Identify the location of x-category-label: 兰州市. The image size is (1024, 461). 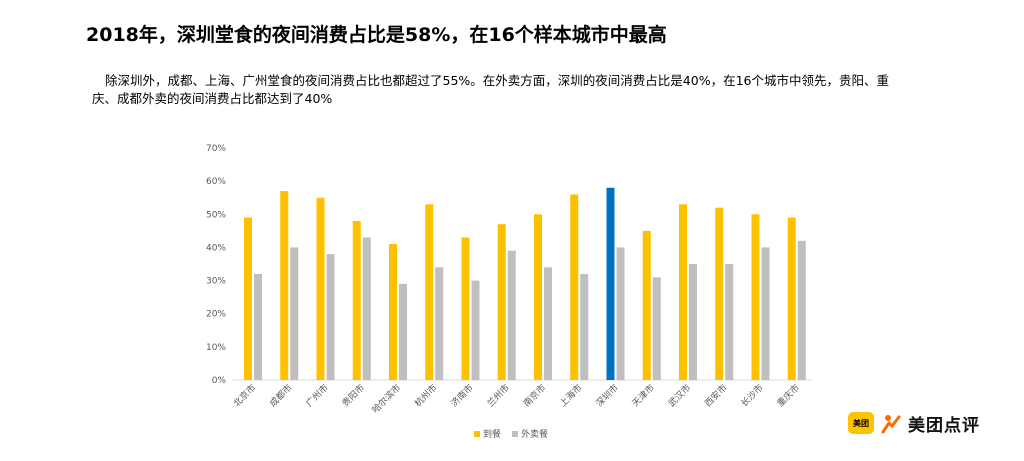
(498, 396).